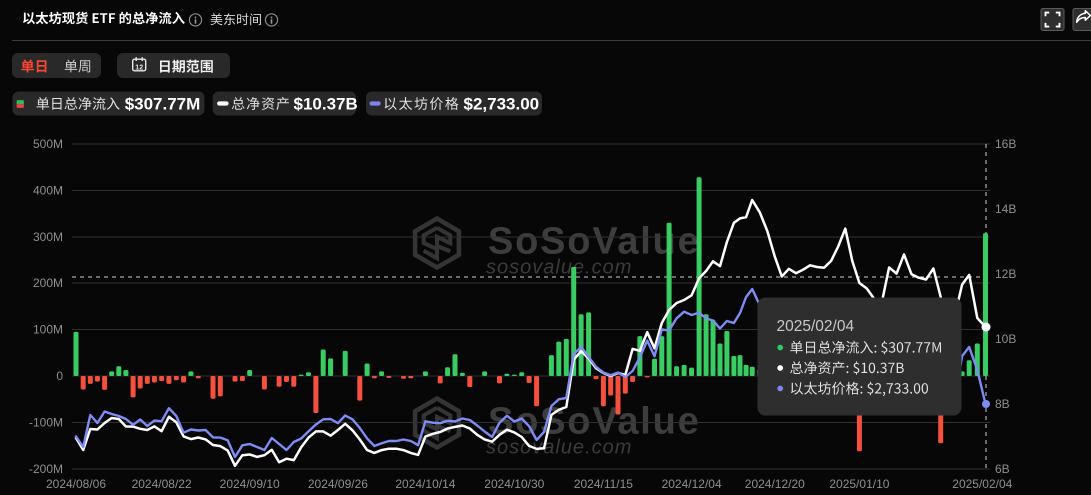 This screenshot has width=1091, height=495. I want to click on svg-text: 2024/11/15, so click(603, 484).